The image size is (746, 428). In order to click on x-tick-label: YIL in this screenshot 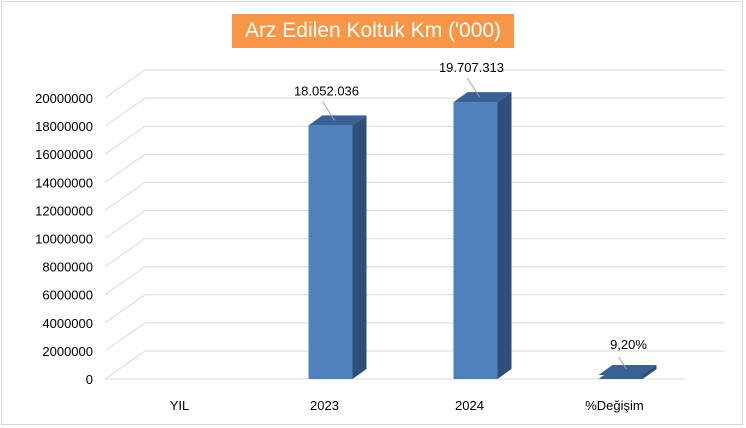, I will do `click(180, 405)`.